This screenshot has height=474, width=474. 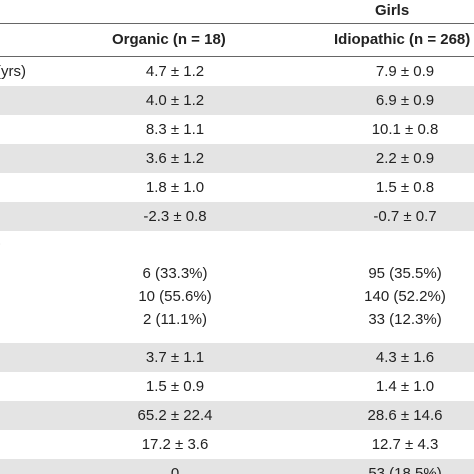 What do you see at coordinates (237, 444) in the screenshot?
I see `table-row: 17.2 ± 3.6 12.7 ± 4.3` at bounding box center [237, 444].